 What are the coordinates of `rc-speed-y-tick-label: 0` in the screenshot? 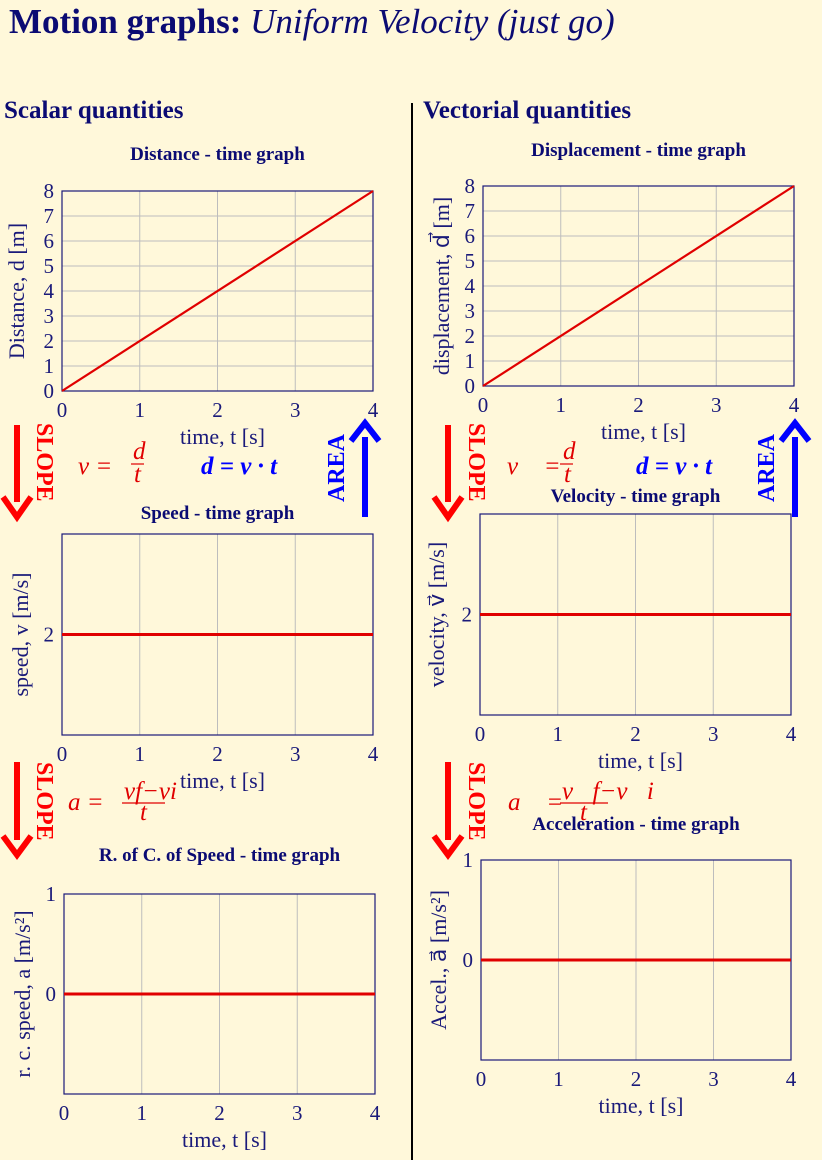 It's located at (51, 994).